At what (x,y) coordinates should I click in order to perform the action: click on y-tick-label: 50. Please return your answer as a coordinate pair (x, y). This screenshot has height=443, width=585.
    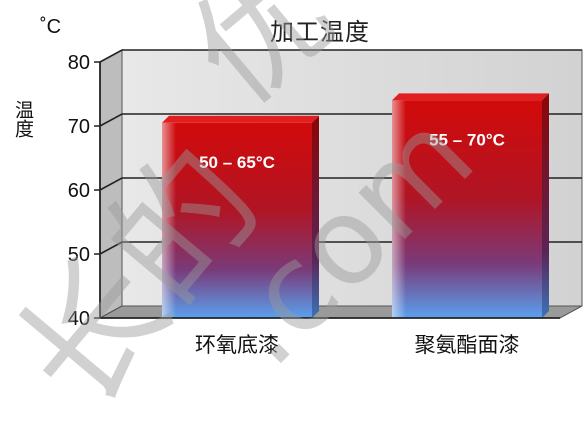
    Looking at the image, I should click on (79, 255).